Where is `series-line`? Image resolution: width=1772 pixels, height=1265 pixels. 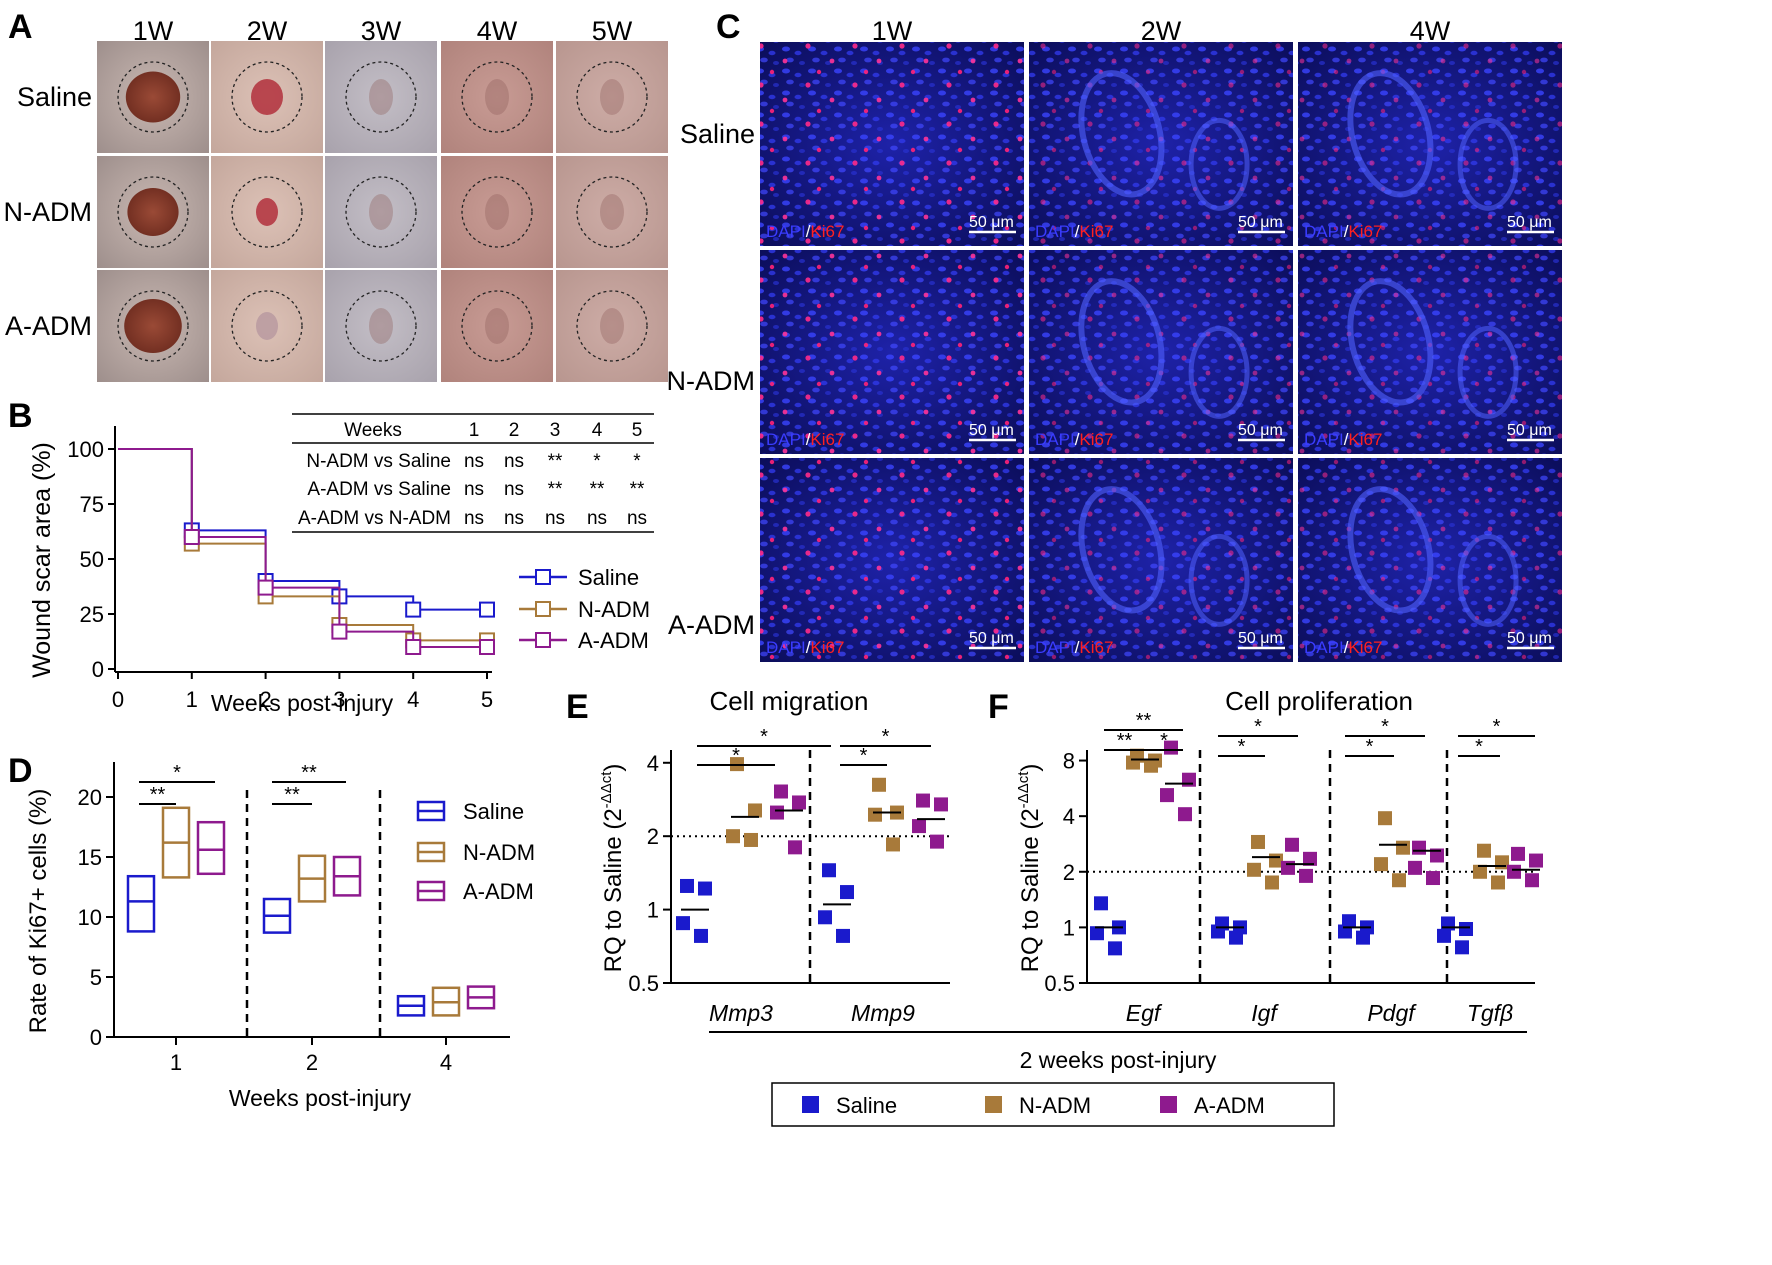
series-line is located at coordinates (302, 529).